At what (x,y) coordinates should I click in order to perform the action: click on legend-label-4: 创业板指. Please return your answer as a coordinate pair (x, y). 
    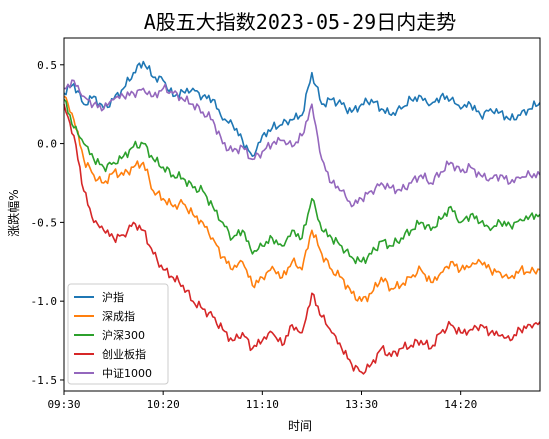
    Looking at the image, I should click on (124, 354).